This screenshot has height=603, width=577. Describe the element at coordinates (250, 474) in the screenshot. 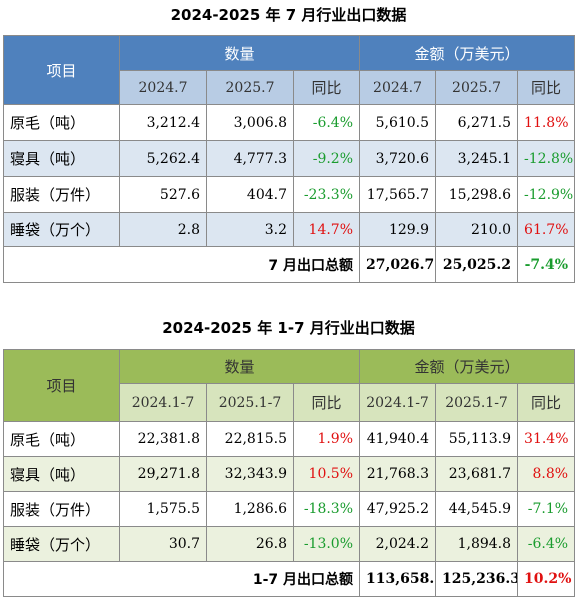

I see `qty-curr: 32,343.9` at that location.